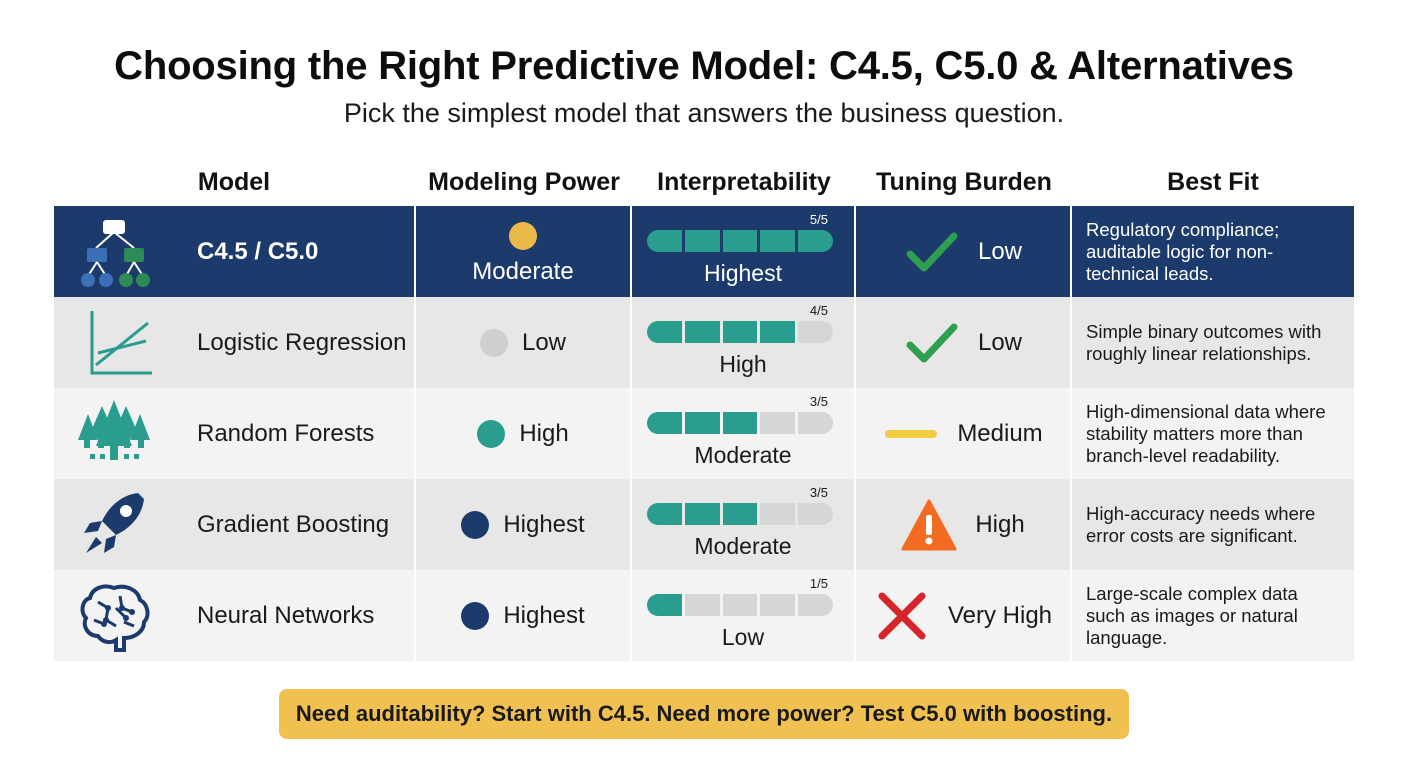 This screenshot has height=768, width=1408. I want to click on tuning-label: Medium, so click(1000, 433).